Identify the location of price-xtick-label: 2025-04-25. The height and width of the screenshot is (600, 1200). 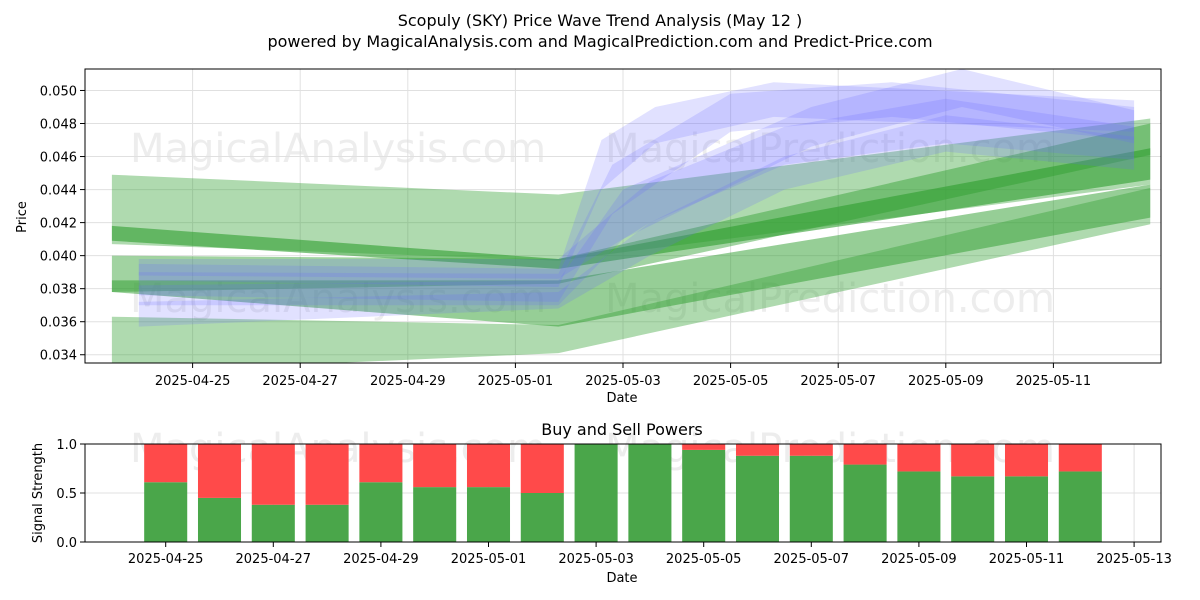
(193, 381).